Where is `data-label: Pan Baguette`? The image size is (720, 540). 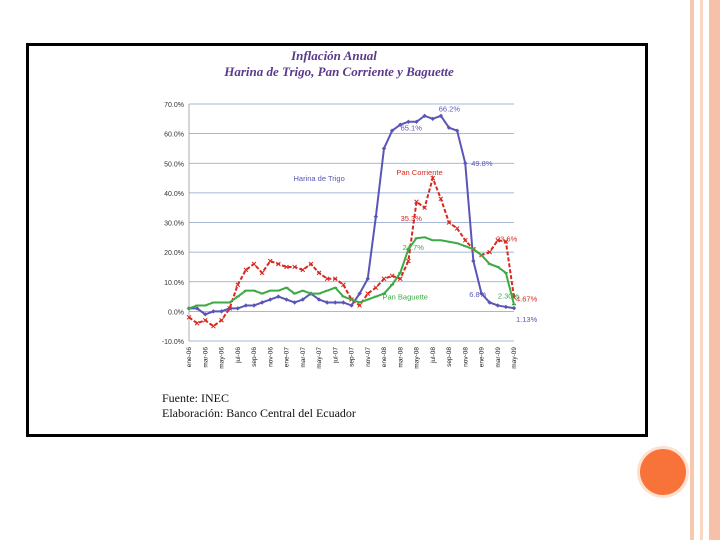 data-label: Pan Baguette is located at coordinates (405, 297).